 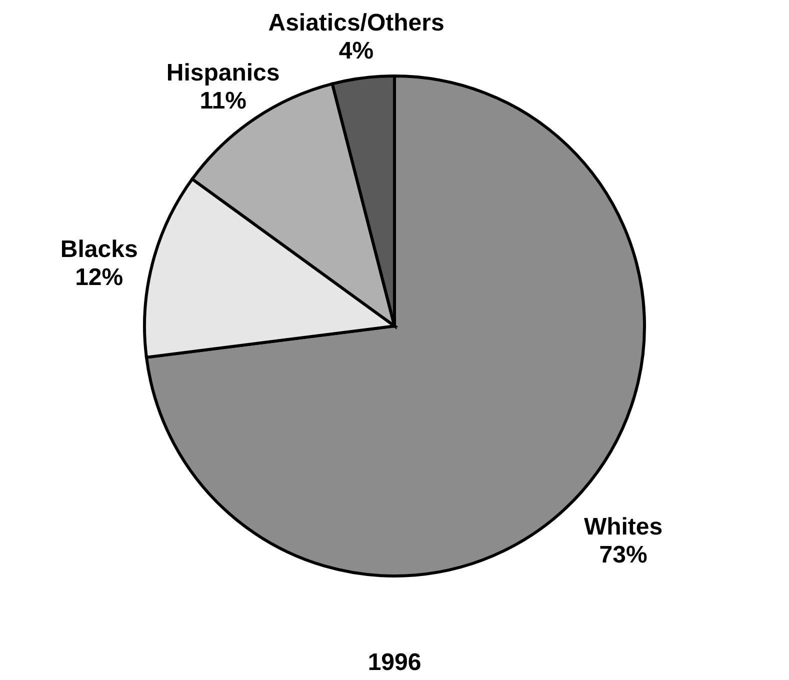 I want to click on data-label: 4%, so click(x=356, y=50).